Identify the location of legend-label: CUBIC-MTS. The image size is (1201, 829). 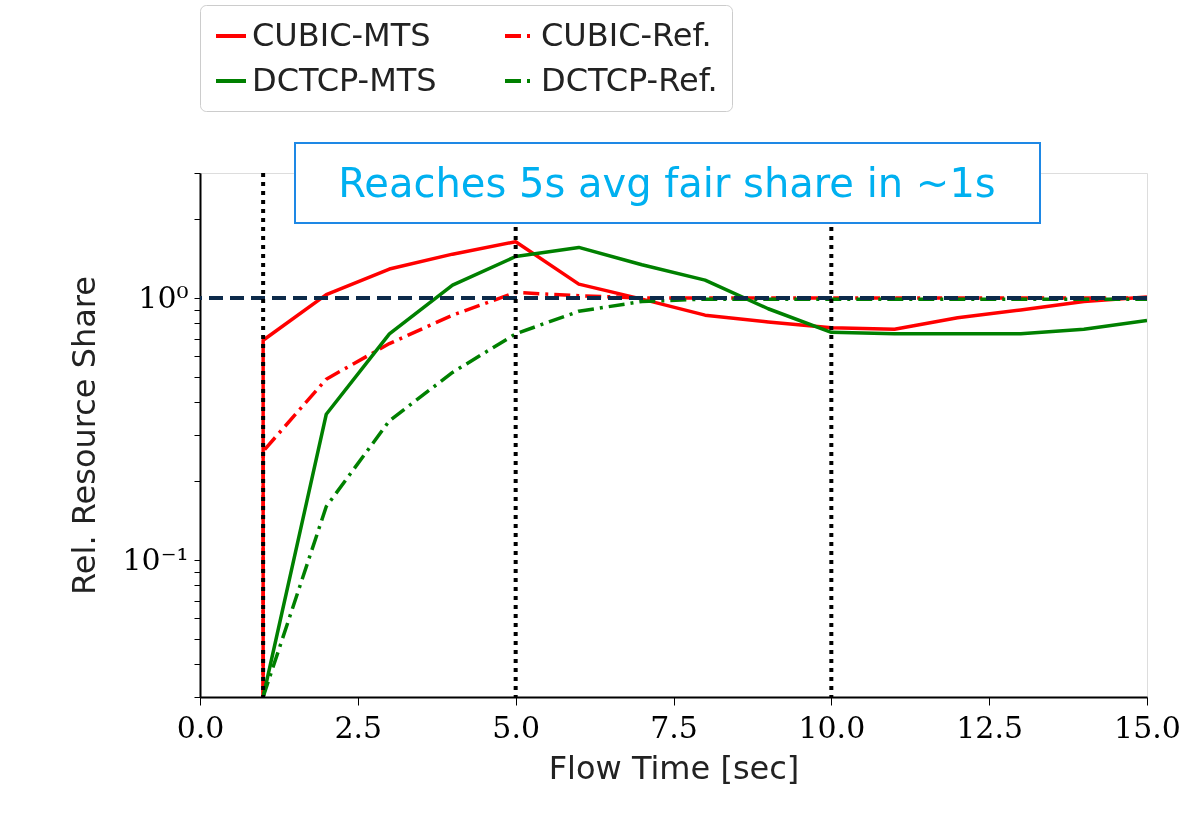
(341, 35).